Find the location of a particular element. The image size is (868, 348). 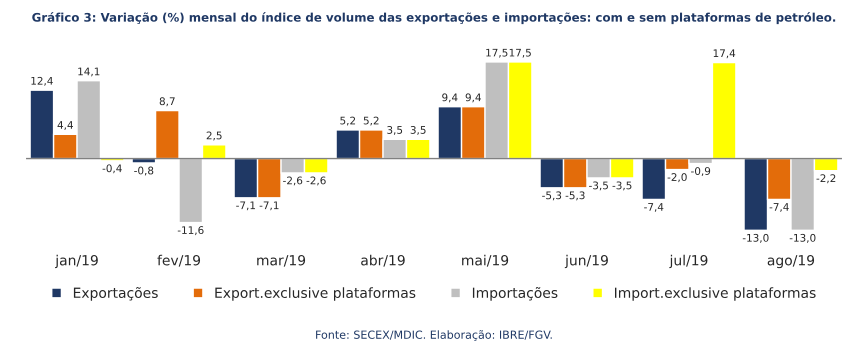

data-label: 8,7 is located at coordinates (167, 101).